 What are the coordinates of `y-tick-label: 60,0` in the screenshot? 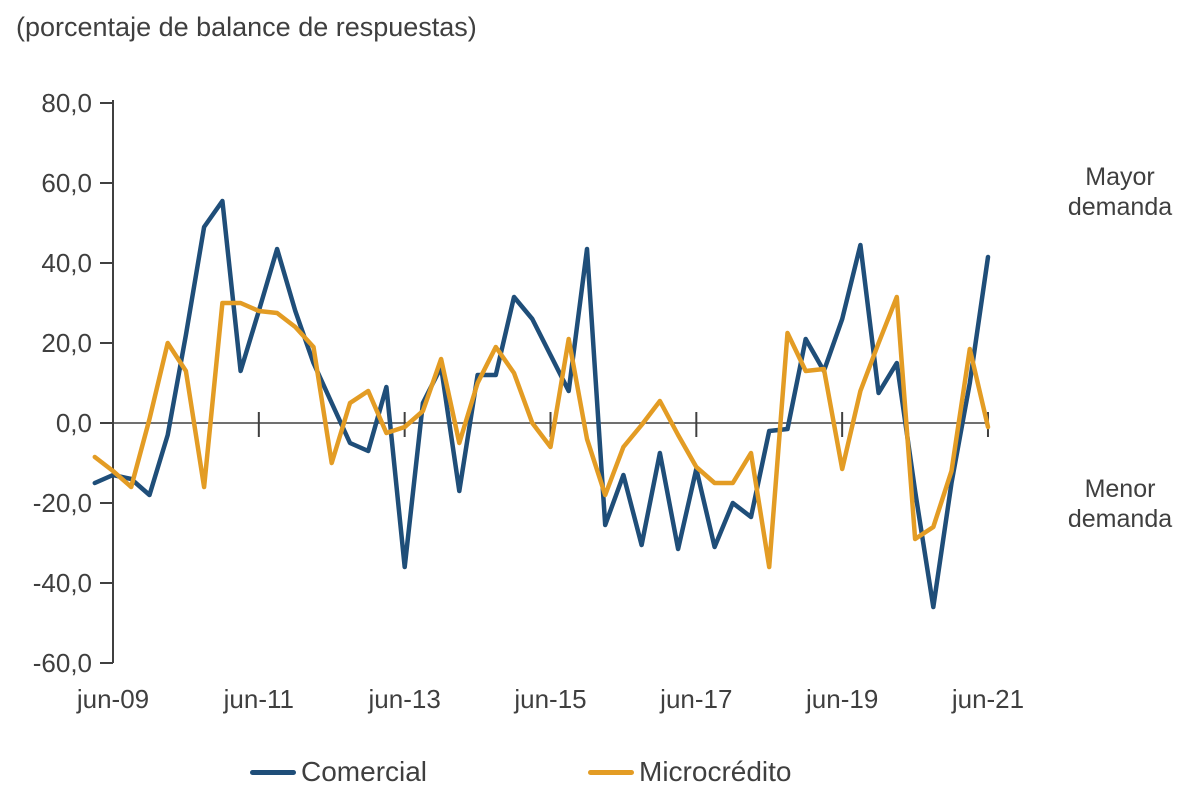 It's located at (66, 183).